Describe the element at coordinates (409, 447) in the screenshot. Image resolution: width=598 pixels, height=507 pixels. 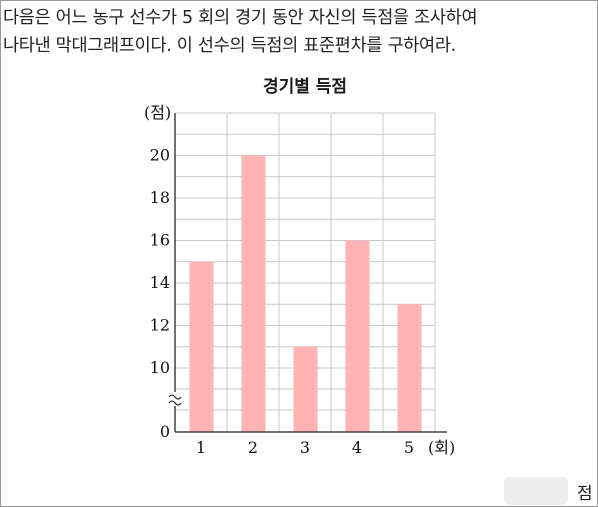
I see `x-tick-label: 5` at that location.